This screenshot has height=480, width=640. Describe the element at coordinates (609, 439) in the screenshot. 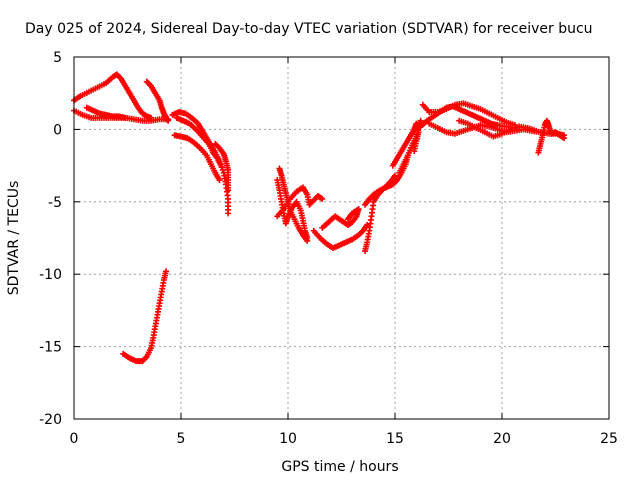

I see `x-tick-label: 25` at that location.